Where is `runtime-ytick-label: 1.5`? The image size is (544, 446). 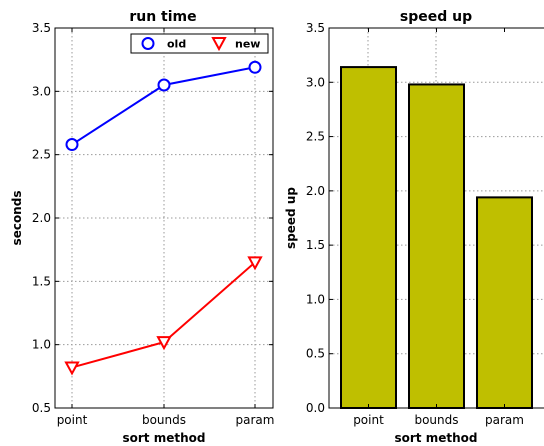 runtime-ytick-label: 1.5 is located at coordinates (41, 281).